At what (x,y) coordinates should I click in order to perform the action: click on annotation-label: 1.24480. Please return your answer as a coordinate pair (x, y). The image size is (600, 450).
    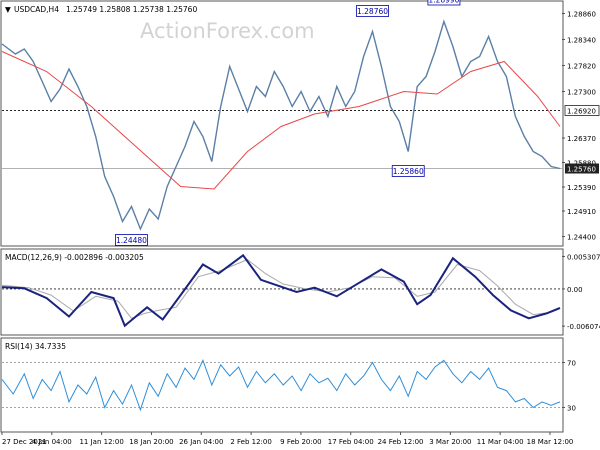
    Looking at the image, I should click on (131, 240).